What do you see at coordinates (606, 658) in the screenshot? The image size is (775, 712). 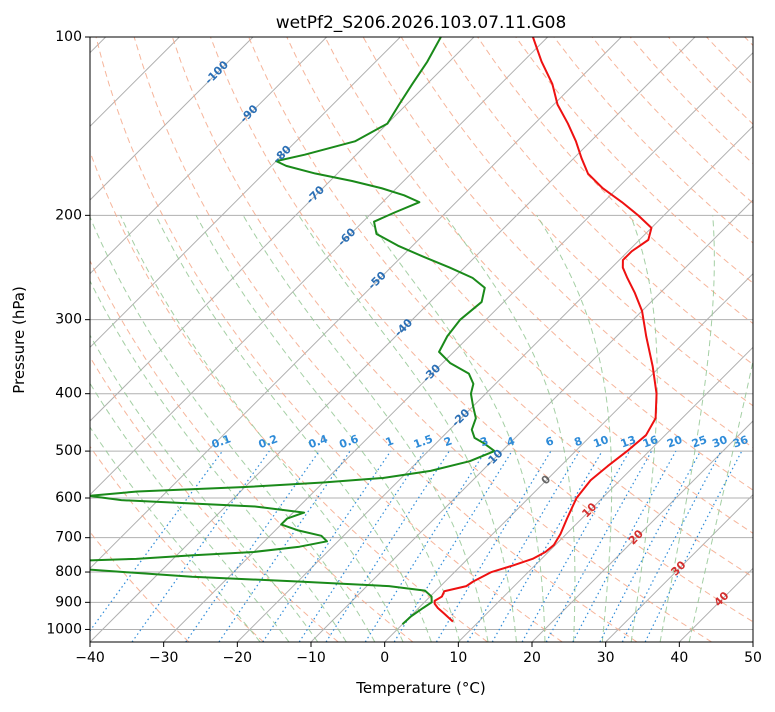 I see `x-tick-label-7: 30` at bounding box center [606, 658].